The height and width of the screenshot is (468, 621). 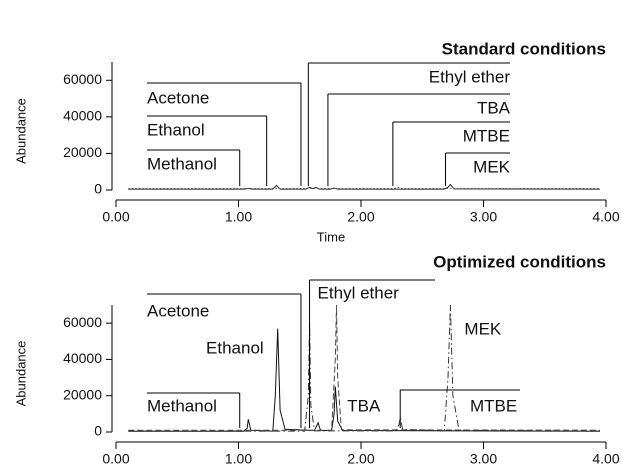 I want to click on trace, so click(x=364, y=187).